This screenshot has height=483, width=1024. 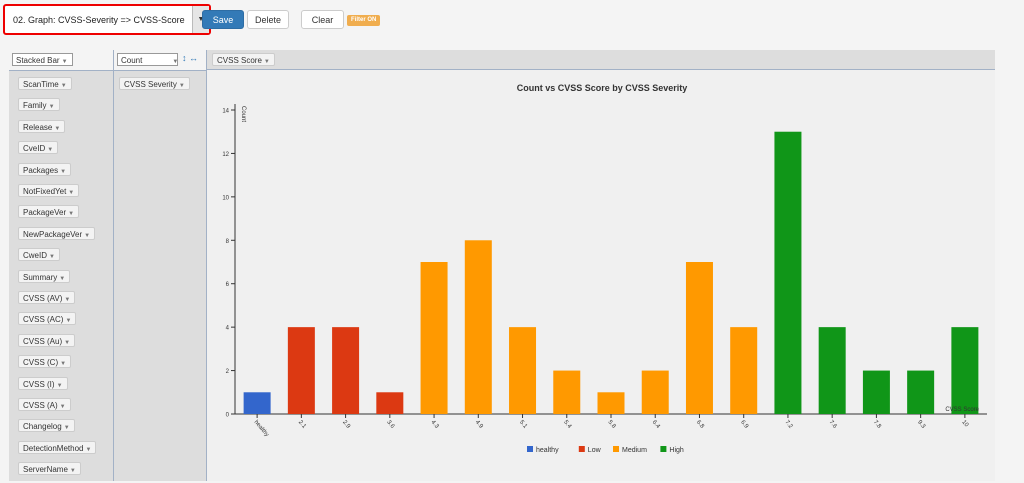 I want to click on attribute-pill-label: CweID, so click(x=35, y=256).